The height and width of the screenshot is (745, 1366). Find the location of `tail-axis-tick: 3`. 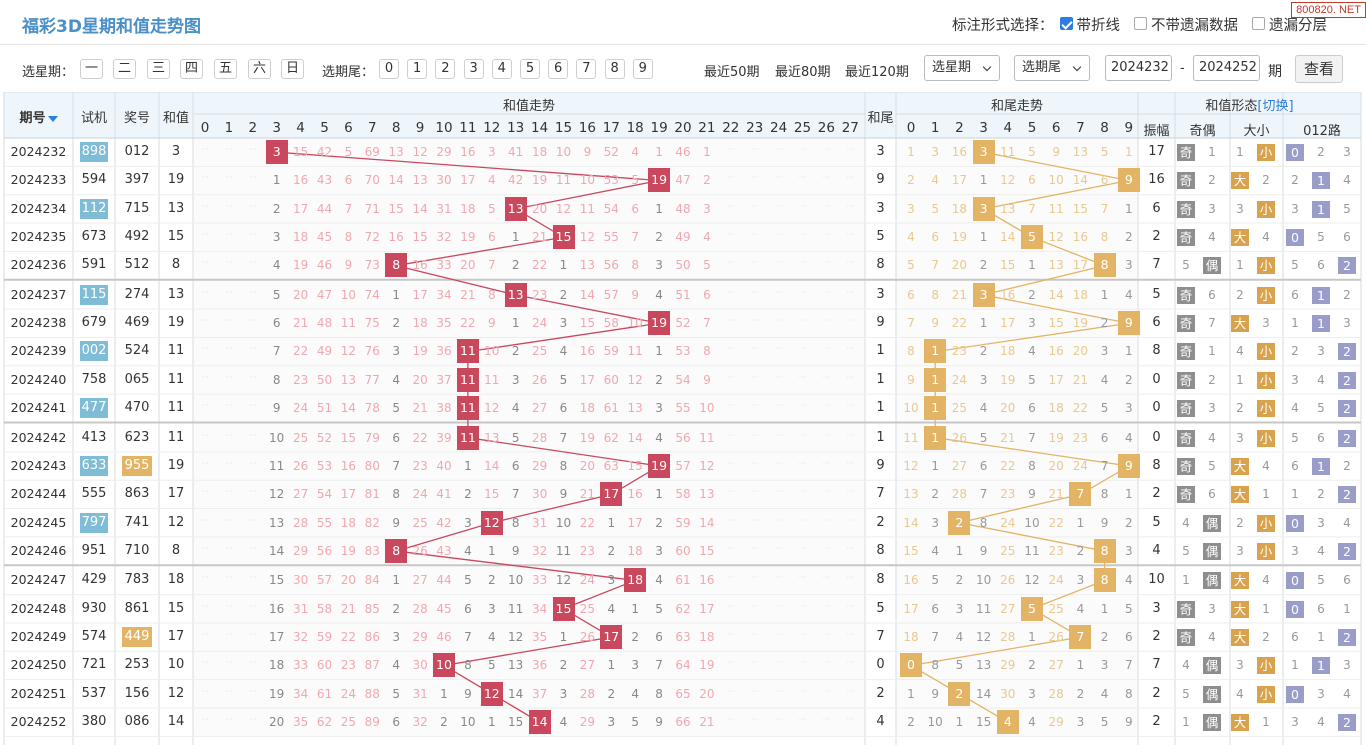

tail-axis-tick: 3 is located at coordinates (983, 128).